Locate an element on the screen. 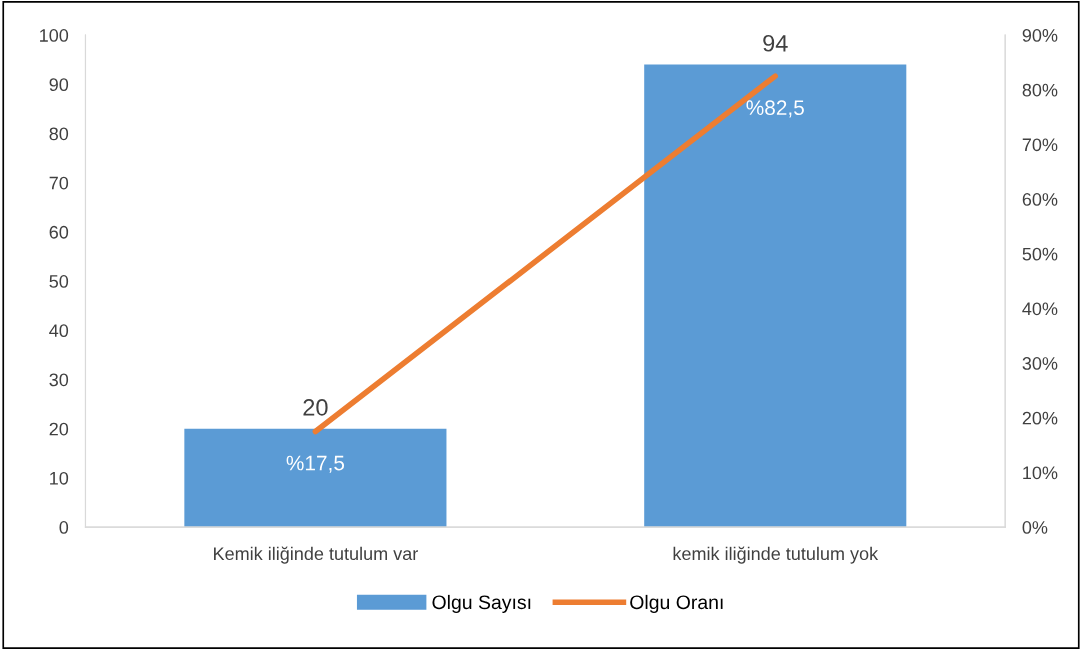 The width and height of the screenshot is (1082, 650). legend-label: Olgu Sayısı is located at coordinates (481, 603).